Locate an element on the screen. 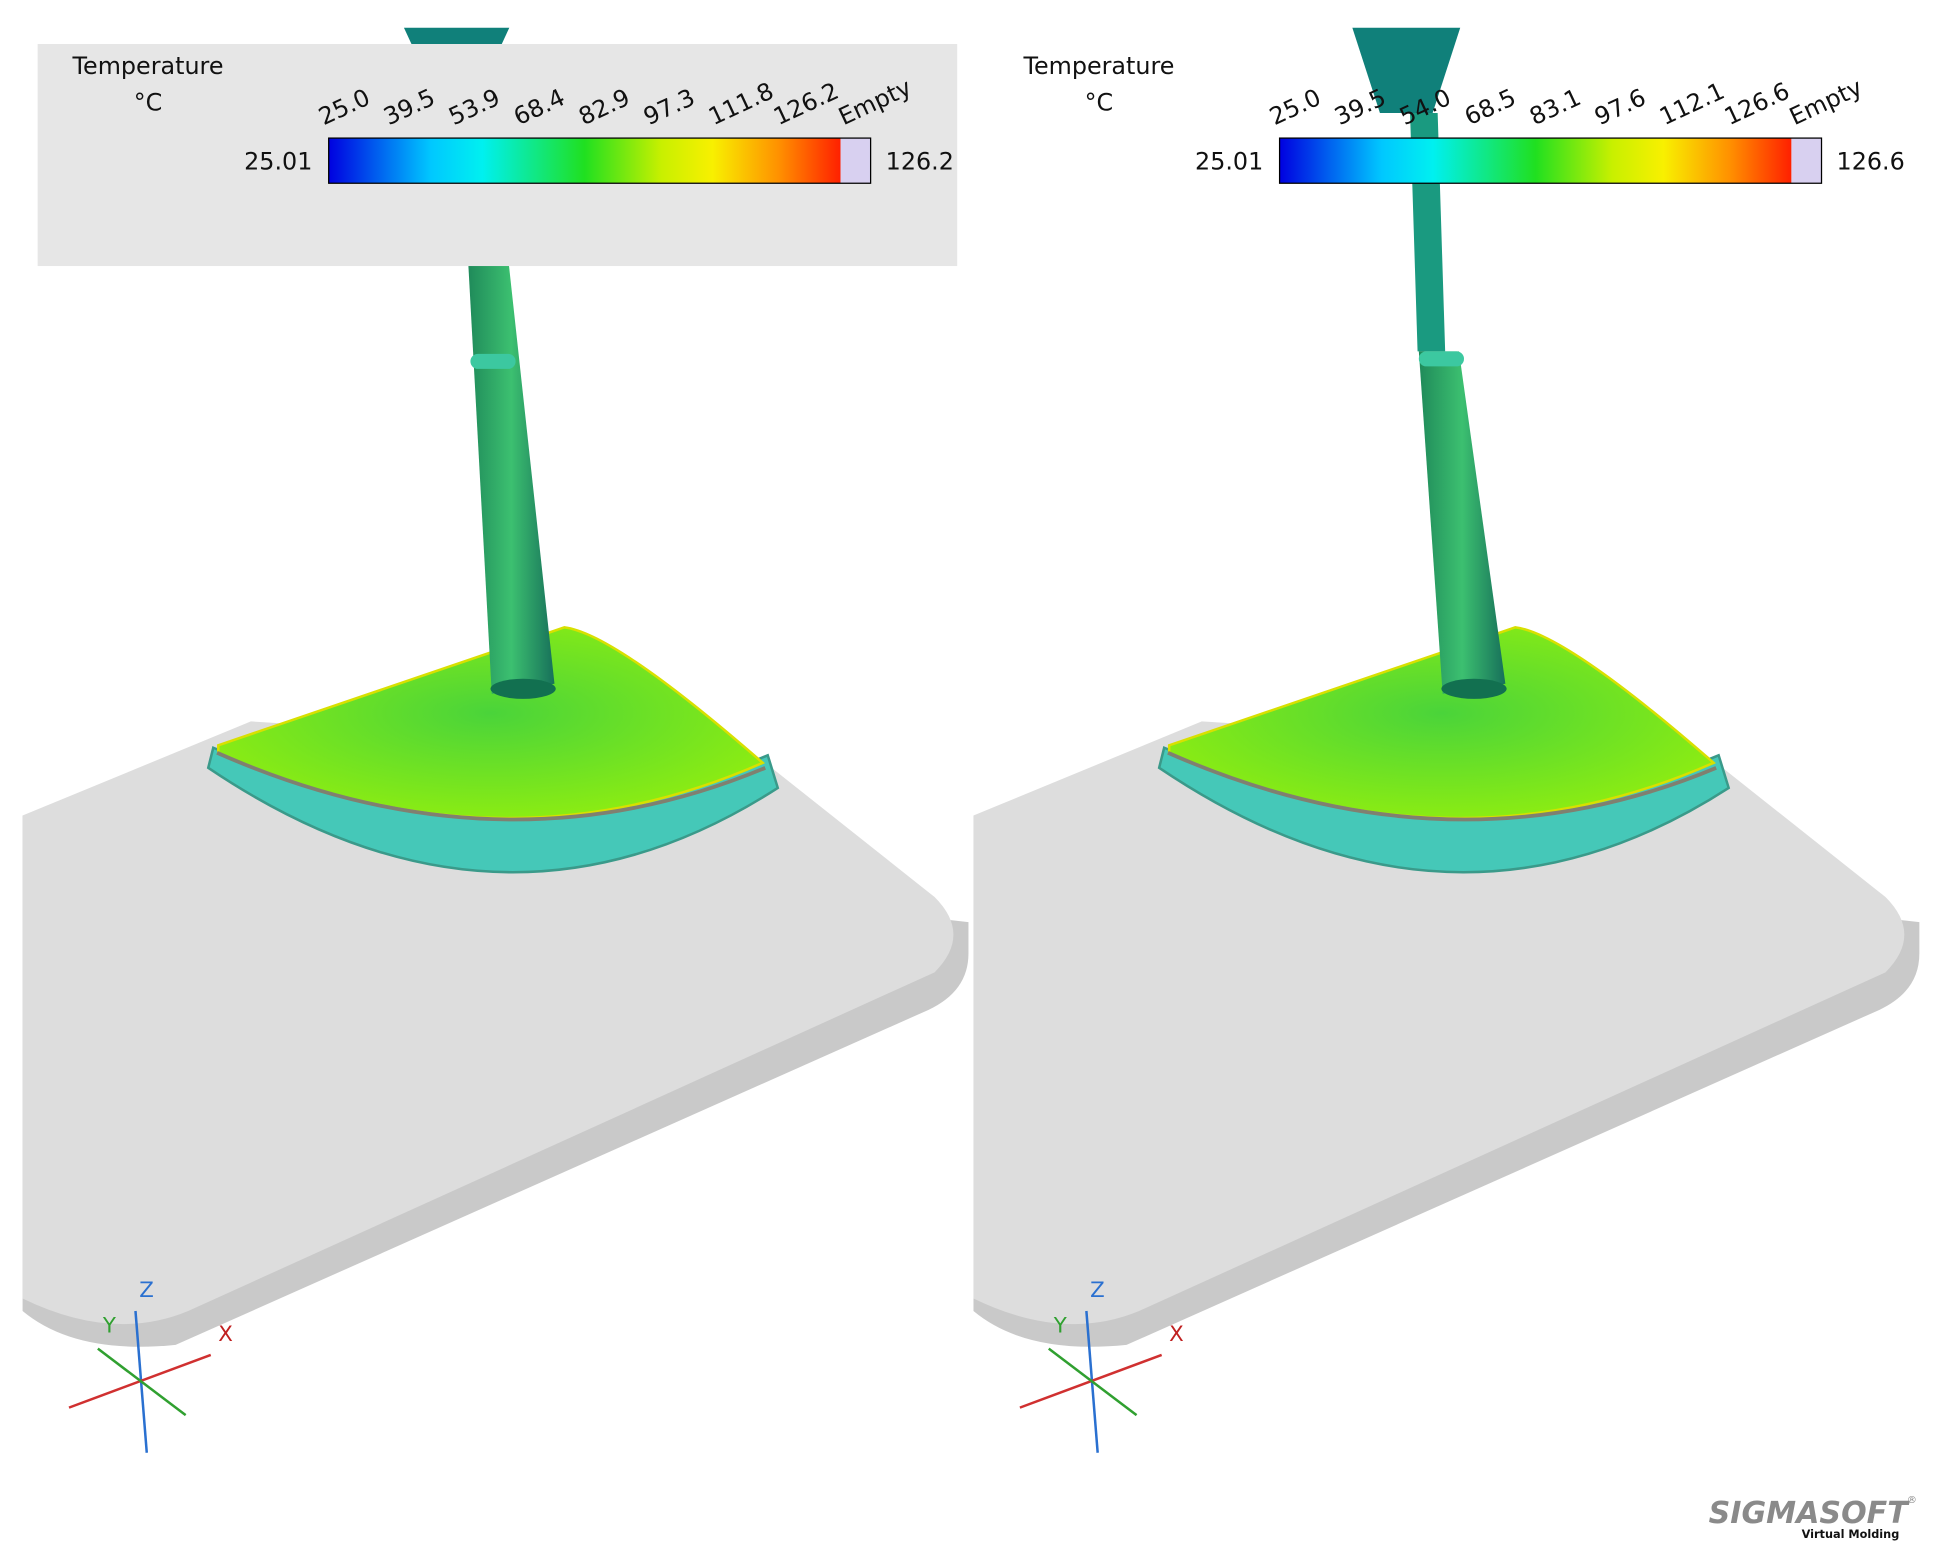 The width and height of the screenshot is (1957, 1557). legend-tick-label: 68.5 is located at coordinates (1490, 107).